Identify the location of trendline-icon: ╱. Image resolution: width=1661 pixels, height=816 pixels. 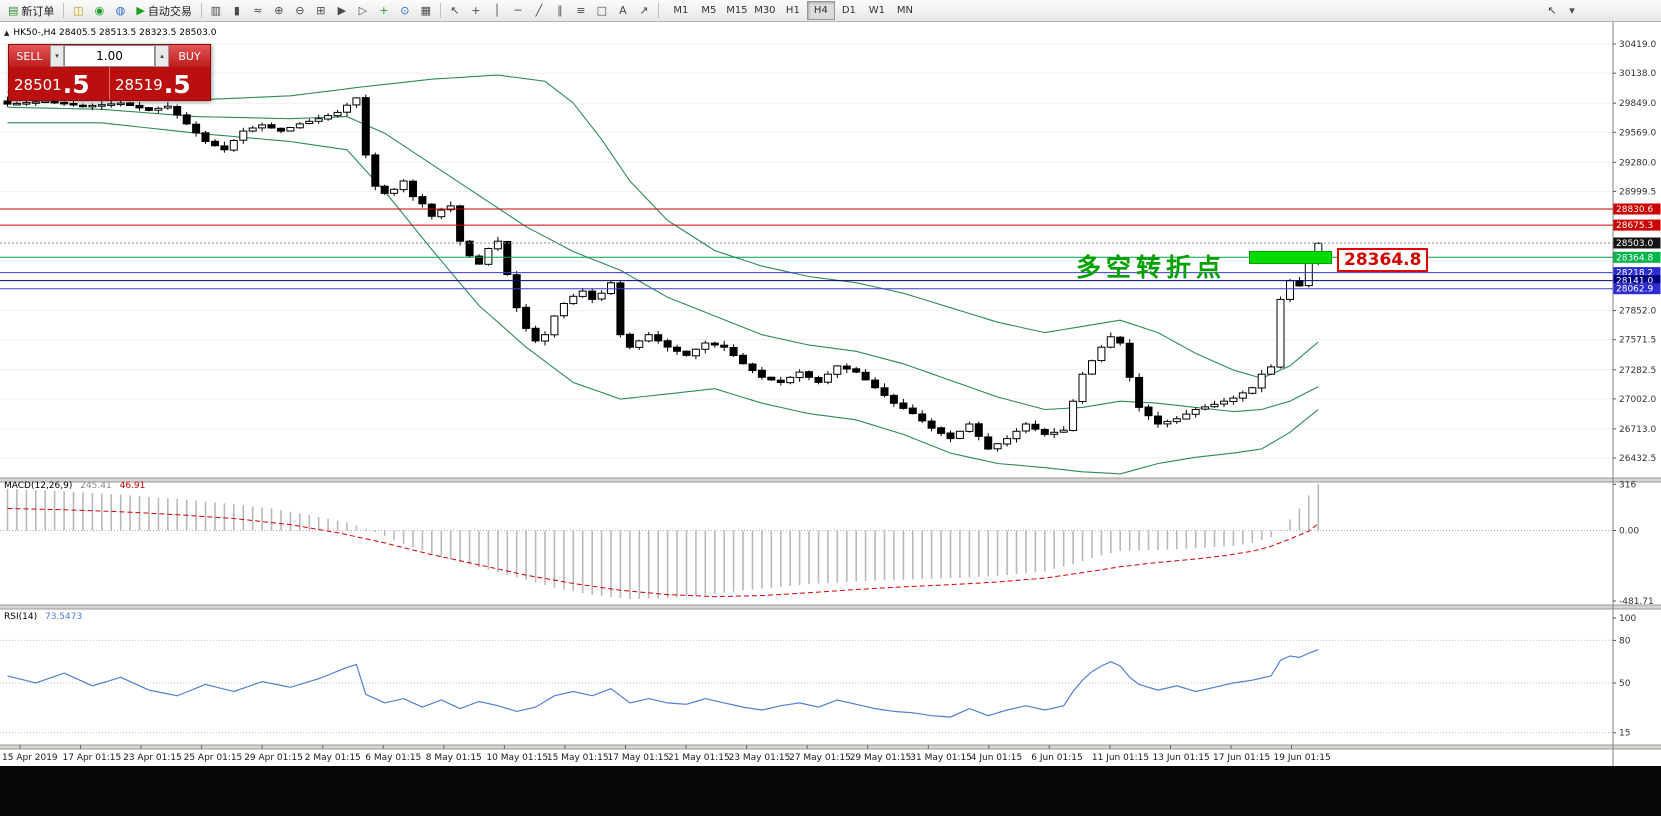
(539, 10).